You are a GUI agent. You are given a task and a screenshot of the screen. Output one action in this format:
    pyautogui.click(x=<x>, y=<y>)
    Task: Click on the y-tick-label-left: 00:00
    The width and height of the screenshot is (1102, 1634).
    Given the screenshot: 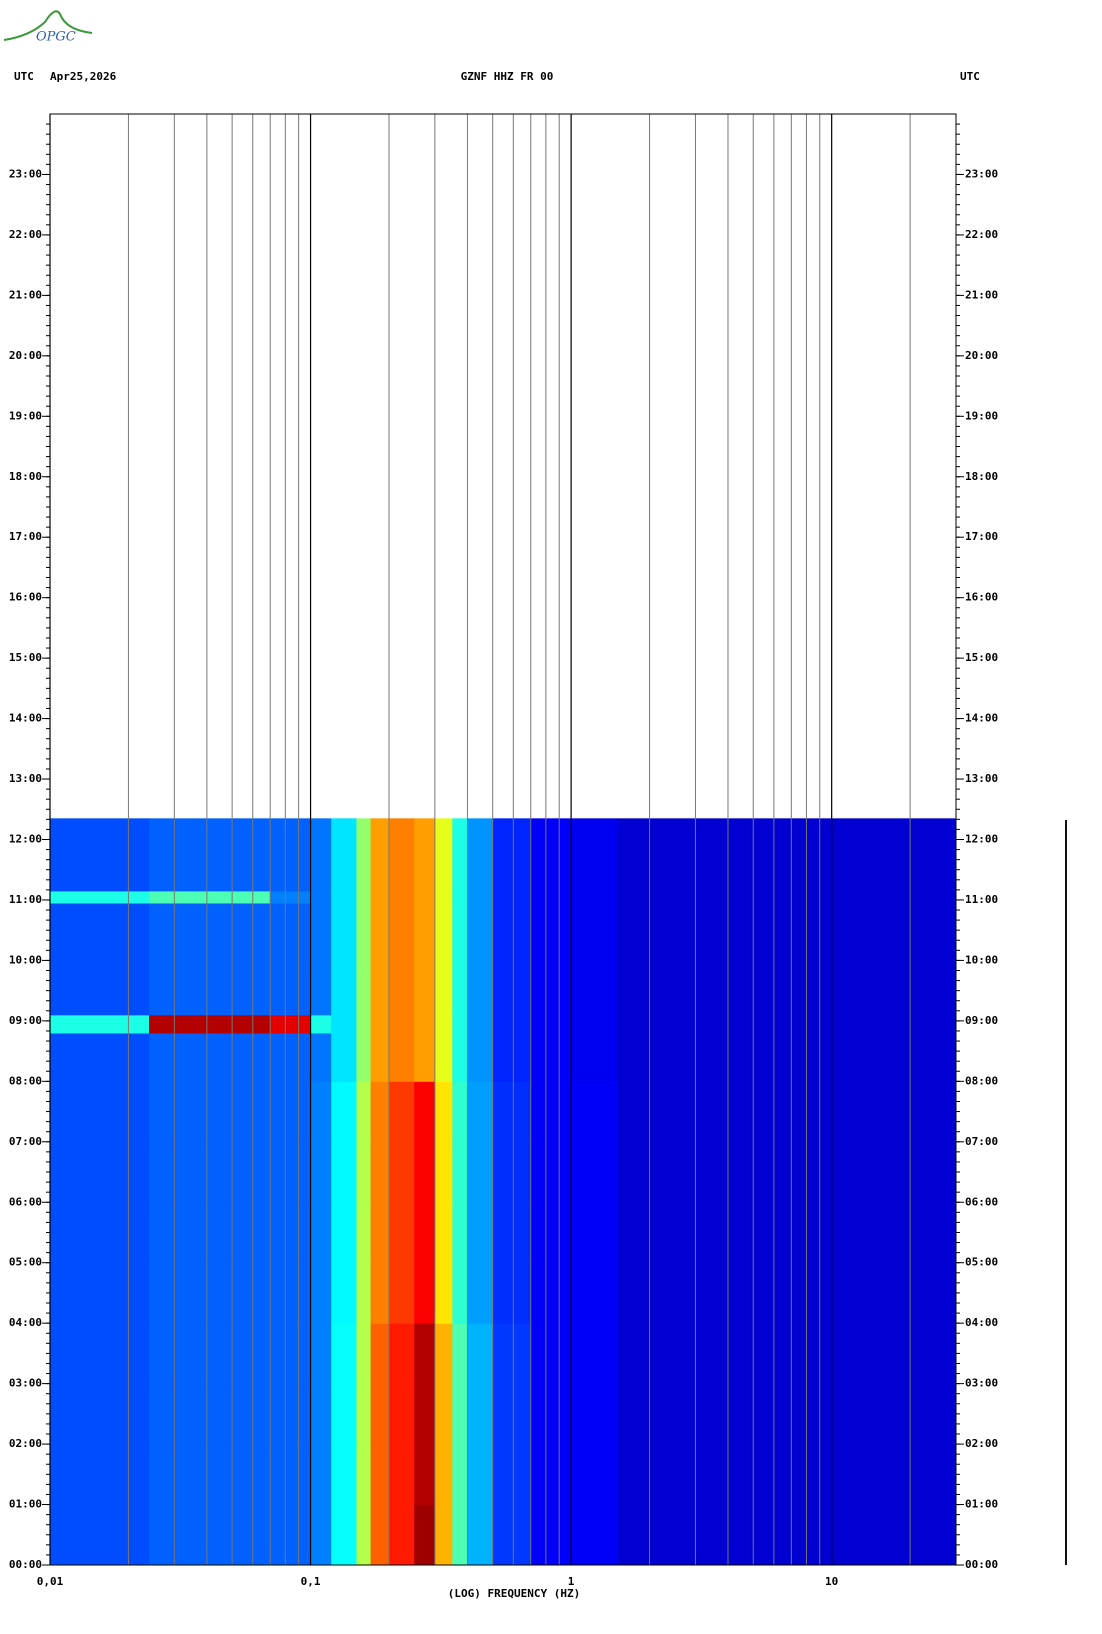 What is the action you would take?
    pyautogui.click(x=25, y=1564)
    